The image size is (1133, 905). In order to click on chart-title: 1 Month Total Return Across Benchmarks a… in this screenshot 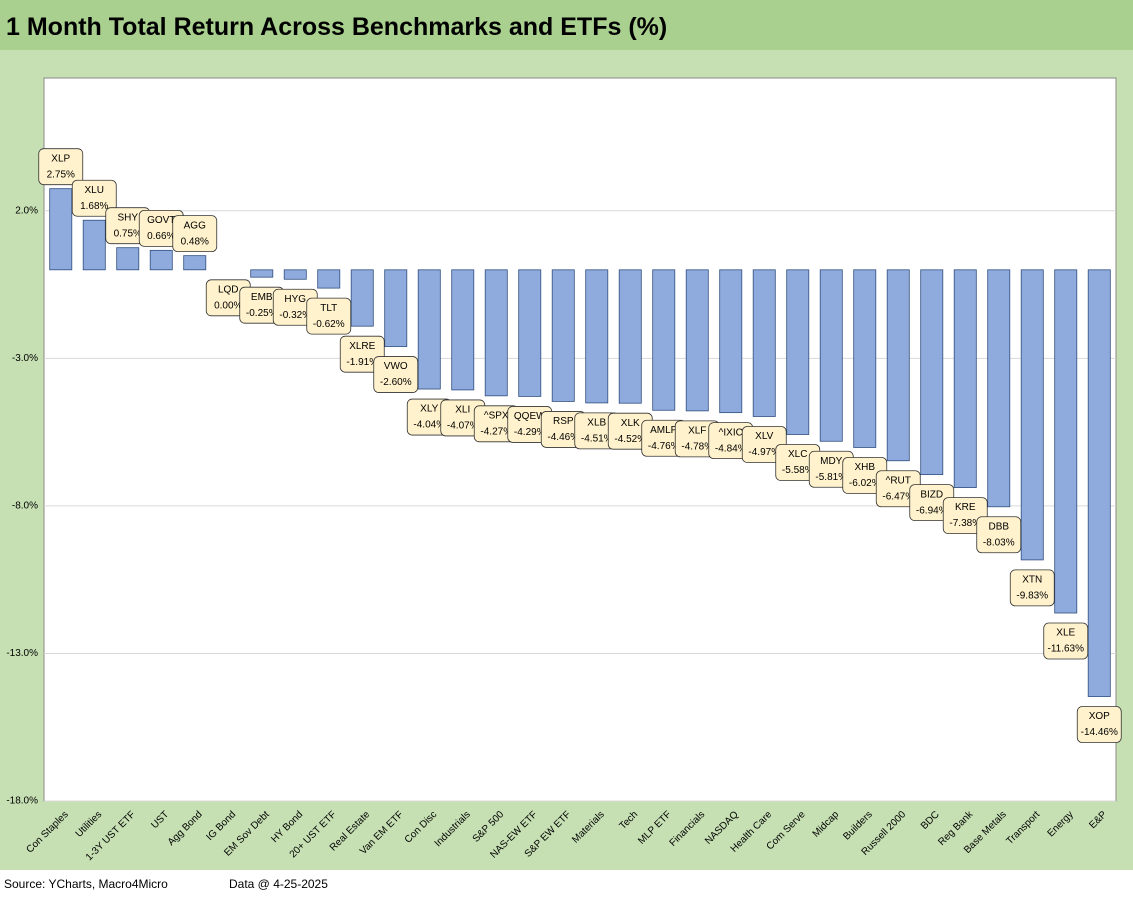, I will do `click(336, 27)`.